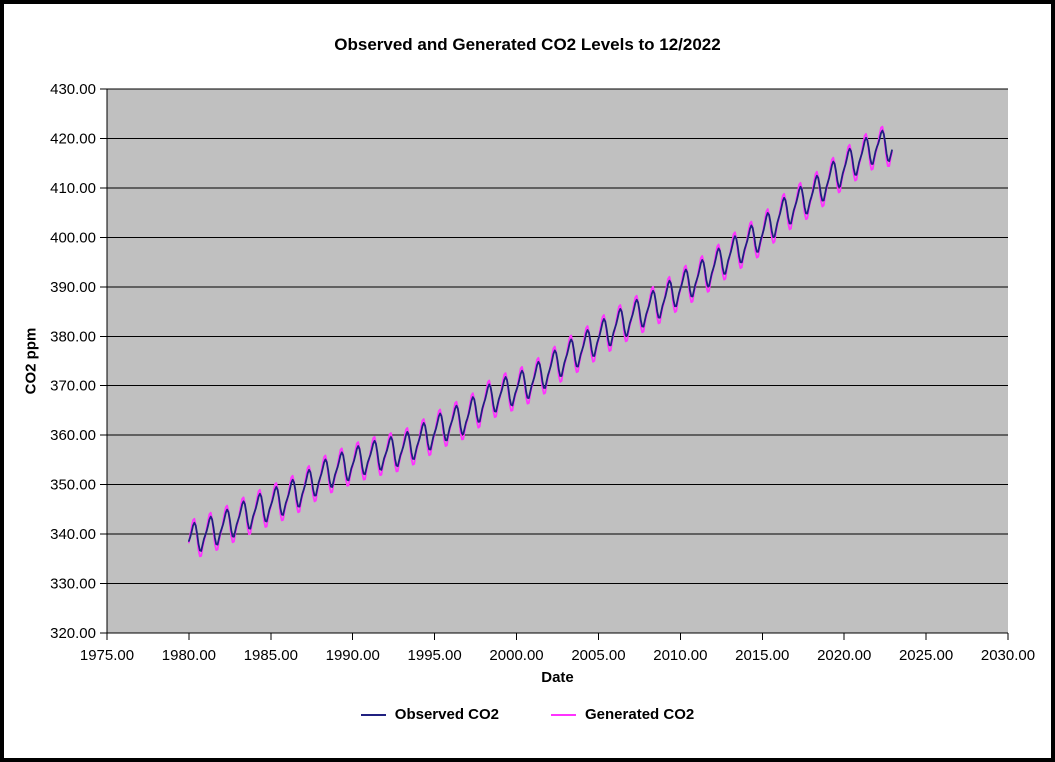  I want to click on y-tick-label: 420.00, so click(73, 138).